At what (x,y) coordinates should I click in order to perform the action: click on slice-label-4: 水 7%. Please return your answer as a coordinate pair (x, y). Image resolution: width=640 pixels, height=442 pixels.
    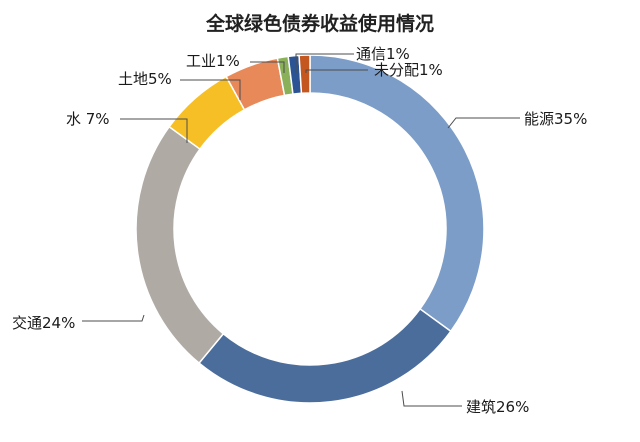
    Looking at the image, I should click on (88, 119).